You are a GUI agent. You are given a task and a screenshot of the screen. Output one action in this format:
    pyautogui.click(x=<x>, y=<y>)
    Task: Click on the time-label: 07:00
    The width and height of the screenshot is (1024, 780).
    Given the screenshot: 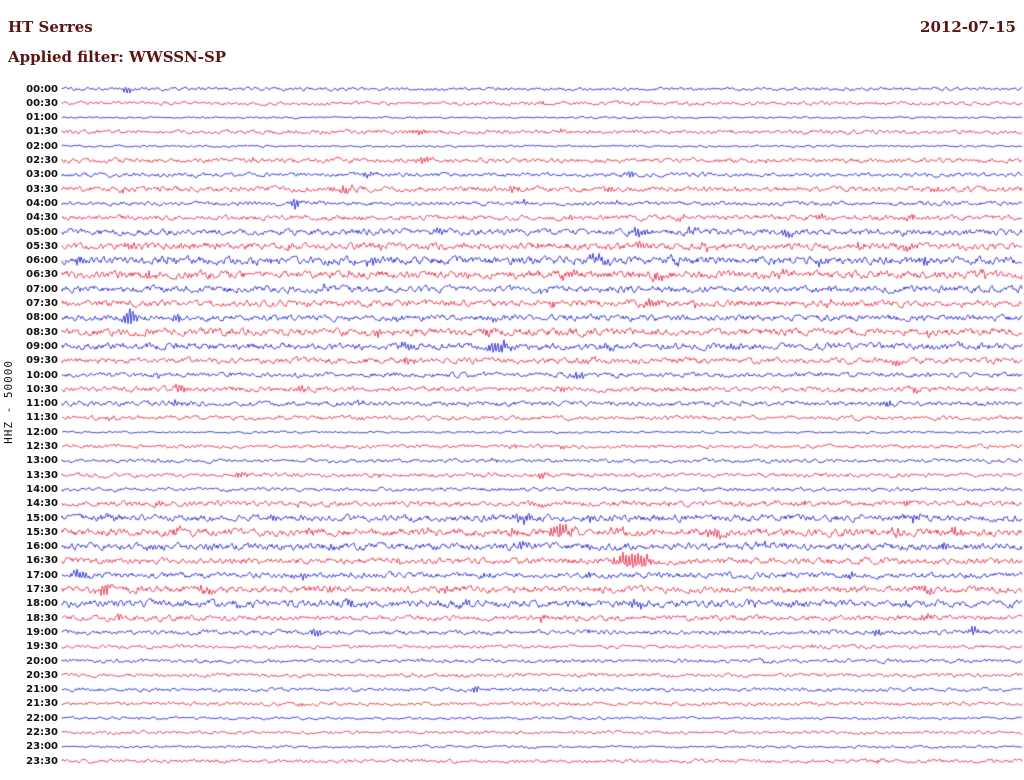 What is the action you would take?
    pyautogui.click(x=42, y=289)
    